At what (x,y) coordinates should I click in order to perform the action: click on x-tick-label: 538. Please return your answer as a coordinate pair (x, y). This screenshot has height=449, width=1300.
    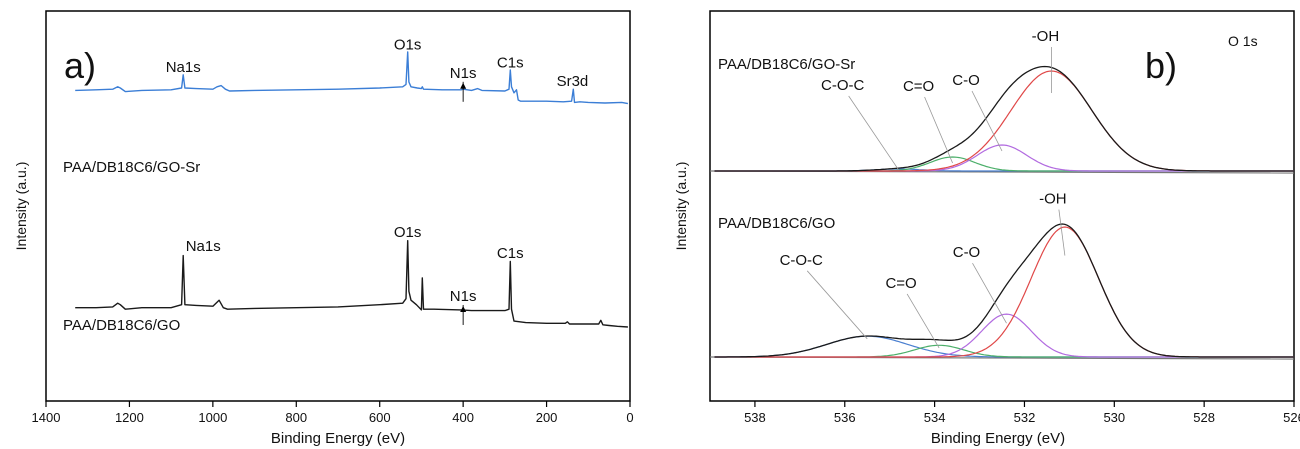
    Looking at the image, I should click on (755, 417).